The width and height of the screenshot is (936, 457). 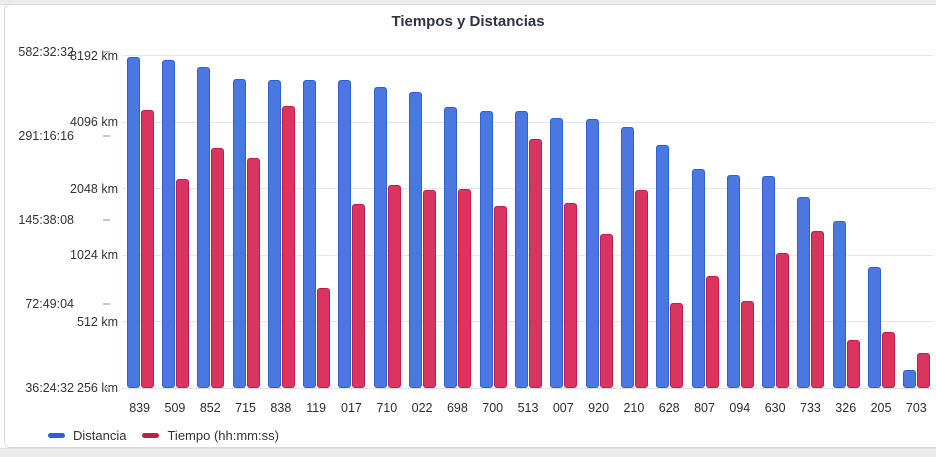 I want to click on x-axis-category-label: 703, so click(x=916, y=408).